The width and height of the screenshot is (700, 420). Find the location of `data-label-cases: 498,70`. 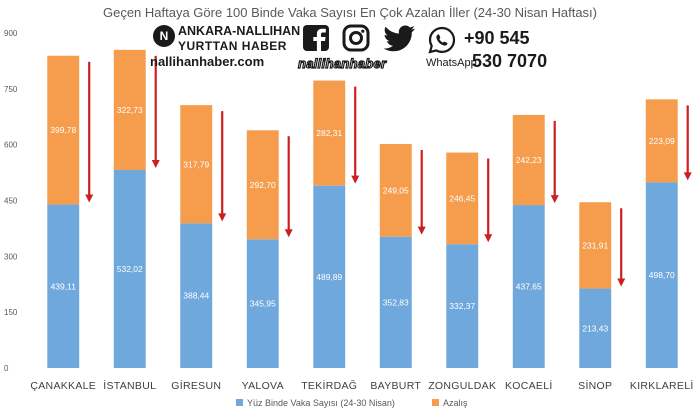

data-label-cases: 498,70 is located at coordinates (662, 275).